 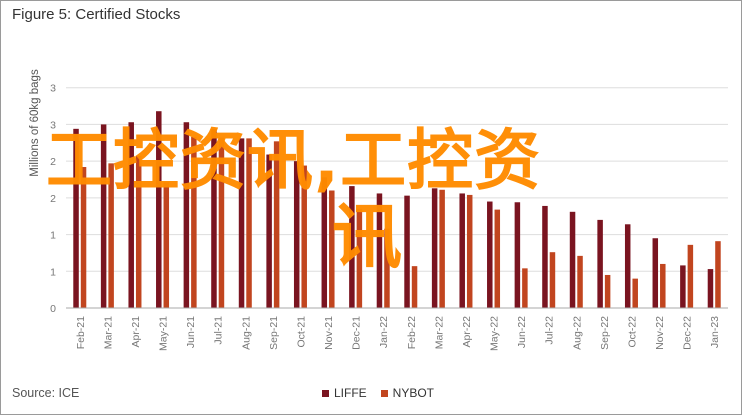 What do you see at coordinates (633, 332) in the screenshot?
I see `x-tick-label: Oct-22` at bounding box center [633, 332].